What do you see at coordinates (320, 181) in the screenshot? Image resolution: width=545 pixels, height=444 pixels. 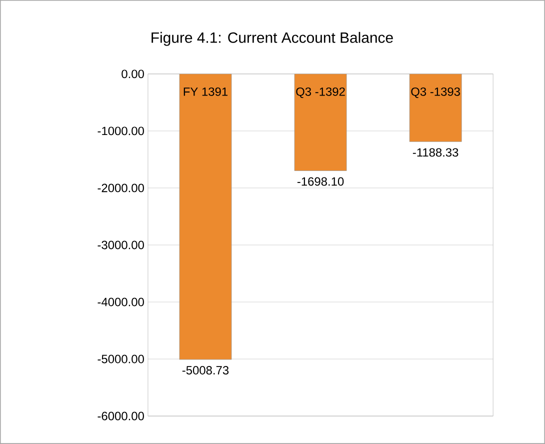 I see `data-label: -1698.10` at bounding box center [320, 181].